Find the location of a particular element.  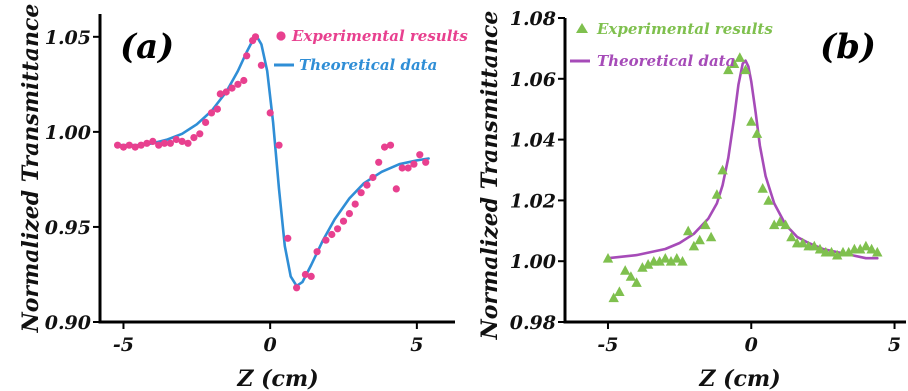

panel-b-x-tick-label: -5 is located at coordinates (607, 345).